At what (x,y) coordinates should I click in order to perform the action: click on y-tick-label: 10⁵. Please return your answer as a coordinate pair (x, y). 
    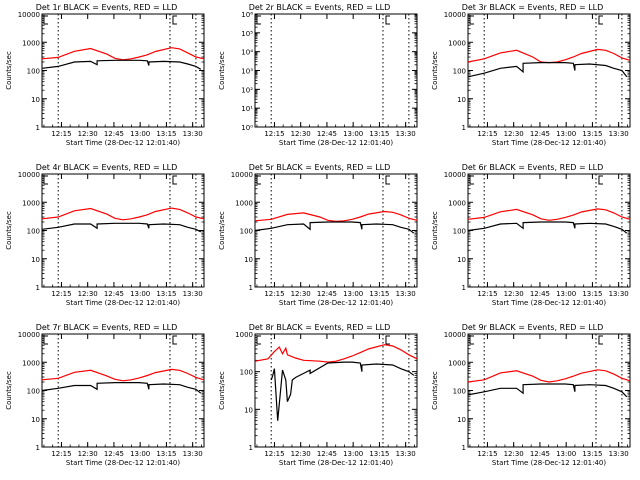
    Looking at the image, I should click on (247, 34).